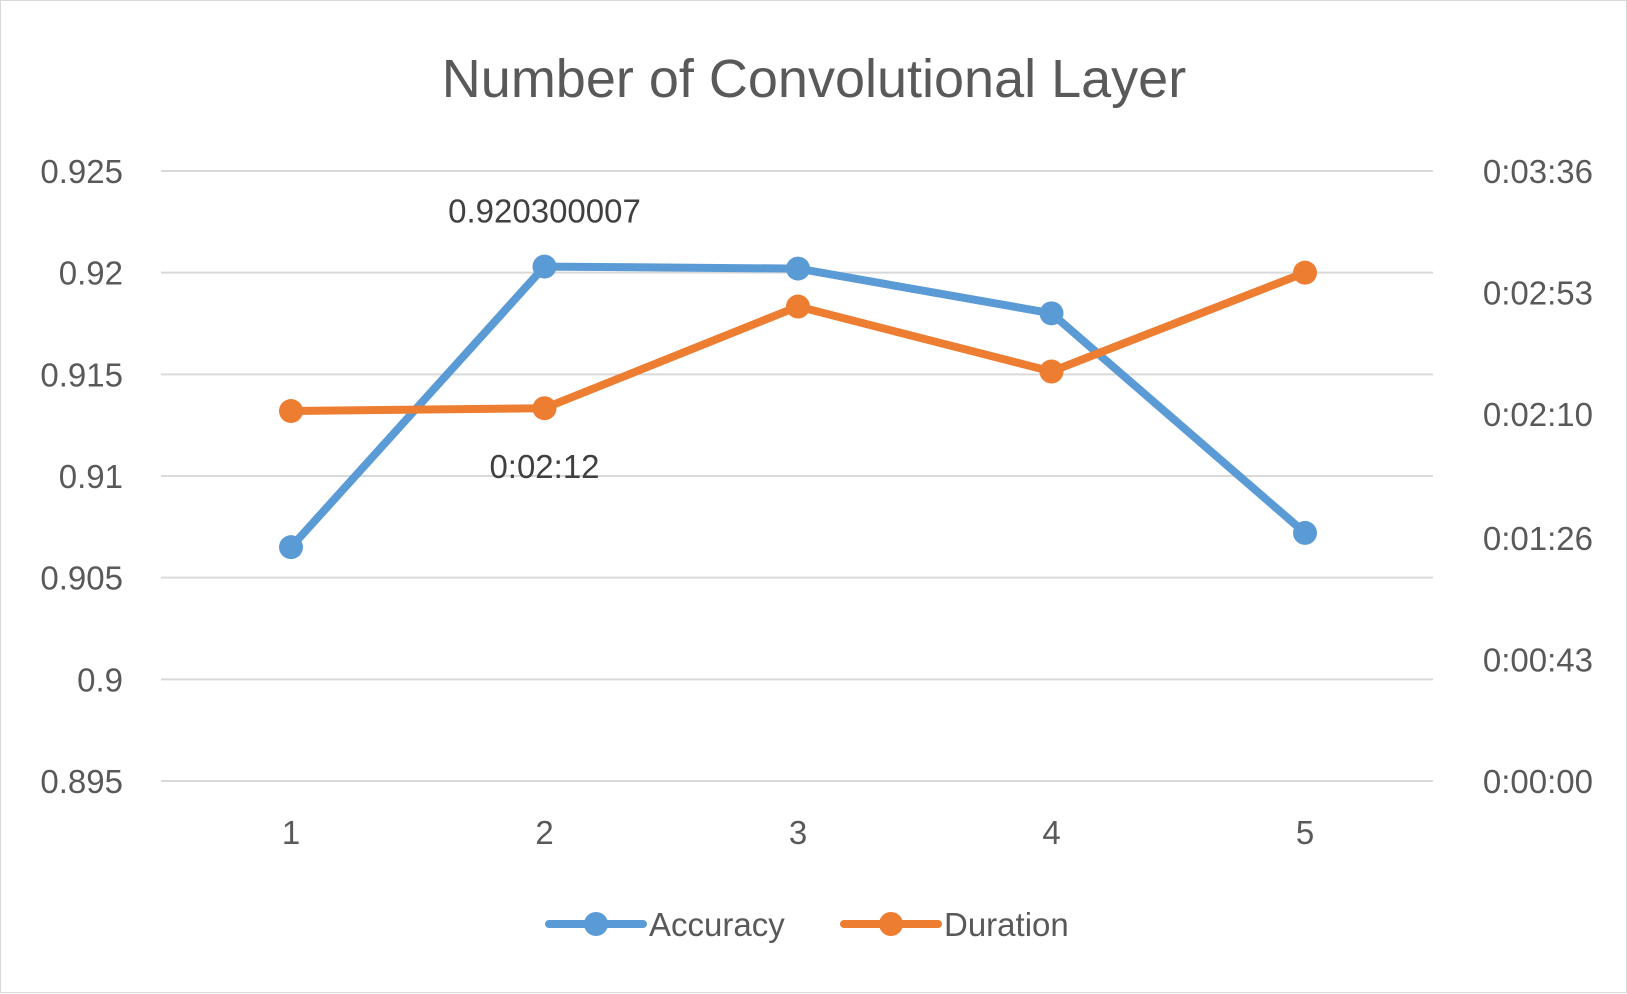  What do you see at coordinates (1538, 660) in the screenshot?
I see `y-right-tick-label: 0:00:43` at bounding box center [1538, 660].